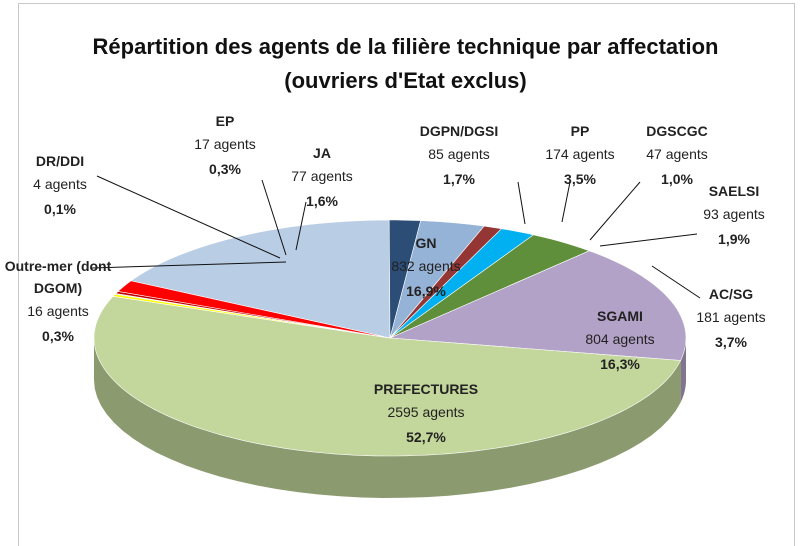 This screenshot has height=546, width=811. What do you see at coordinates (459, 131) in the screenshot?
I see `category-label: DGPN/DGSI` at bounding box center [459, 131].